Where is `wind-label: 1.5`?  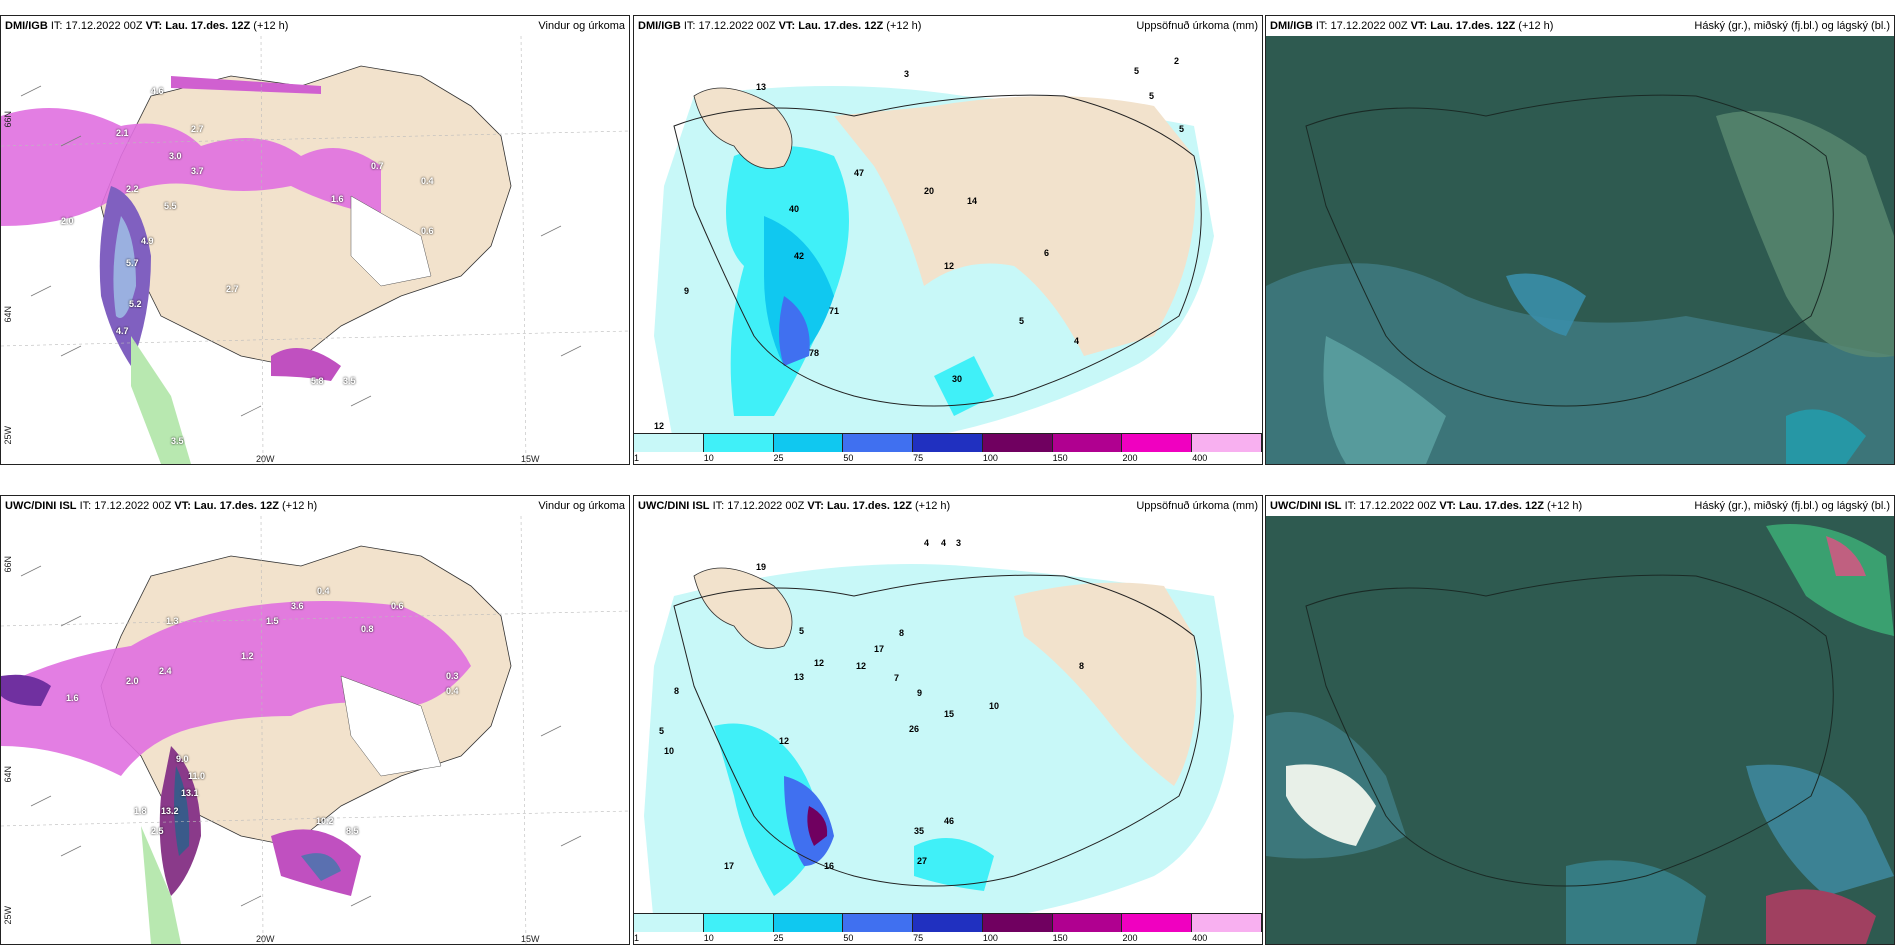
wind-label: 1.5 is located at coordinates (272, 621).